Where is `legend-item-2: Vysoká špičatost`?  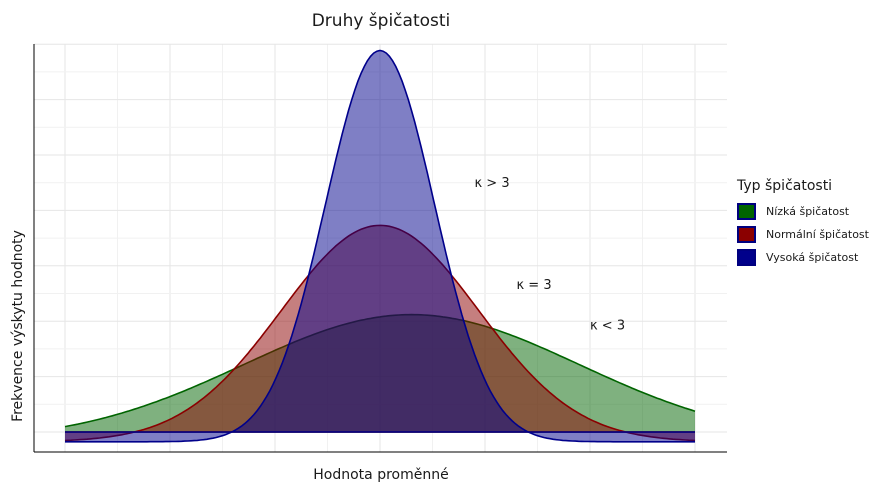
legend-item-2: Vysoká špičatost is located at coordinates (803, 257).